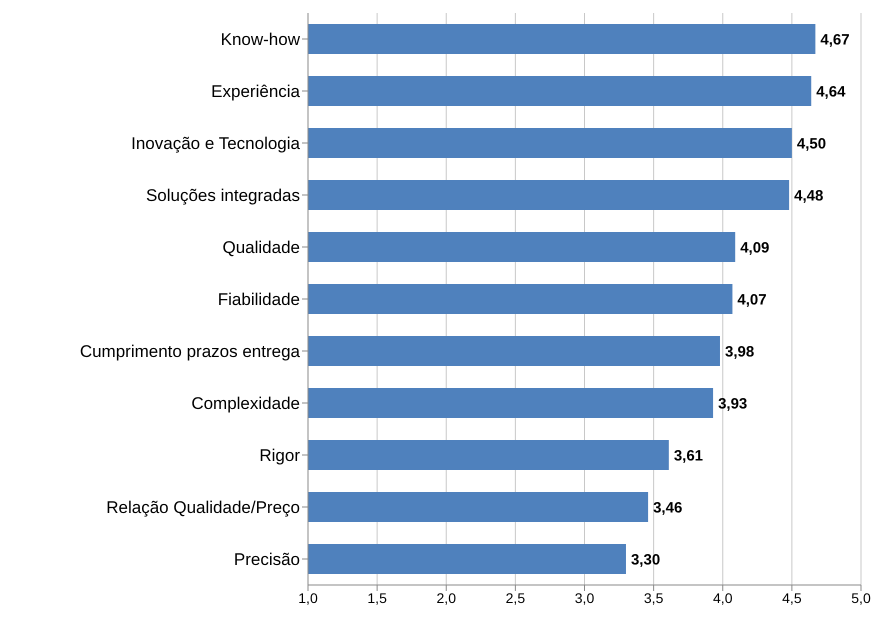  What do you see at coordinates (667, 507) in the screenshot?
I see `data-label: 3,46` at bounding box center [667, 507].